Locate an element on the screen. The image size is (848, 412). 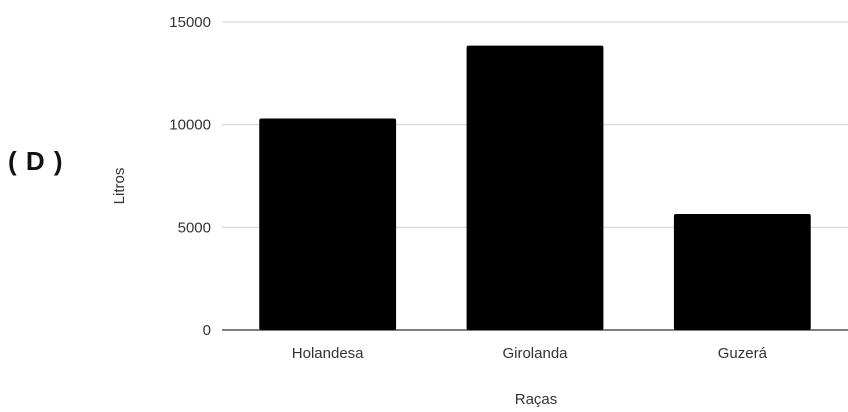
y-axis-title: Litros is located at coordinates (119, 186).